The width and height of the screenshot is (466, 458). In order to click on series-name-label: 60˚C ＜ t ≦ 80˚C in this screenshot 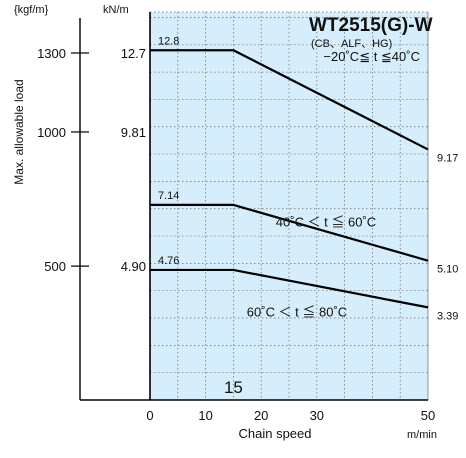, I will do `click(297, 312)`.